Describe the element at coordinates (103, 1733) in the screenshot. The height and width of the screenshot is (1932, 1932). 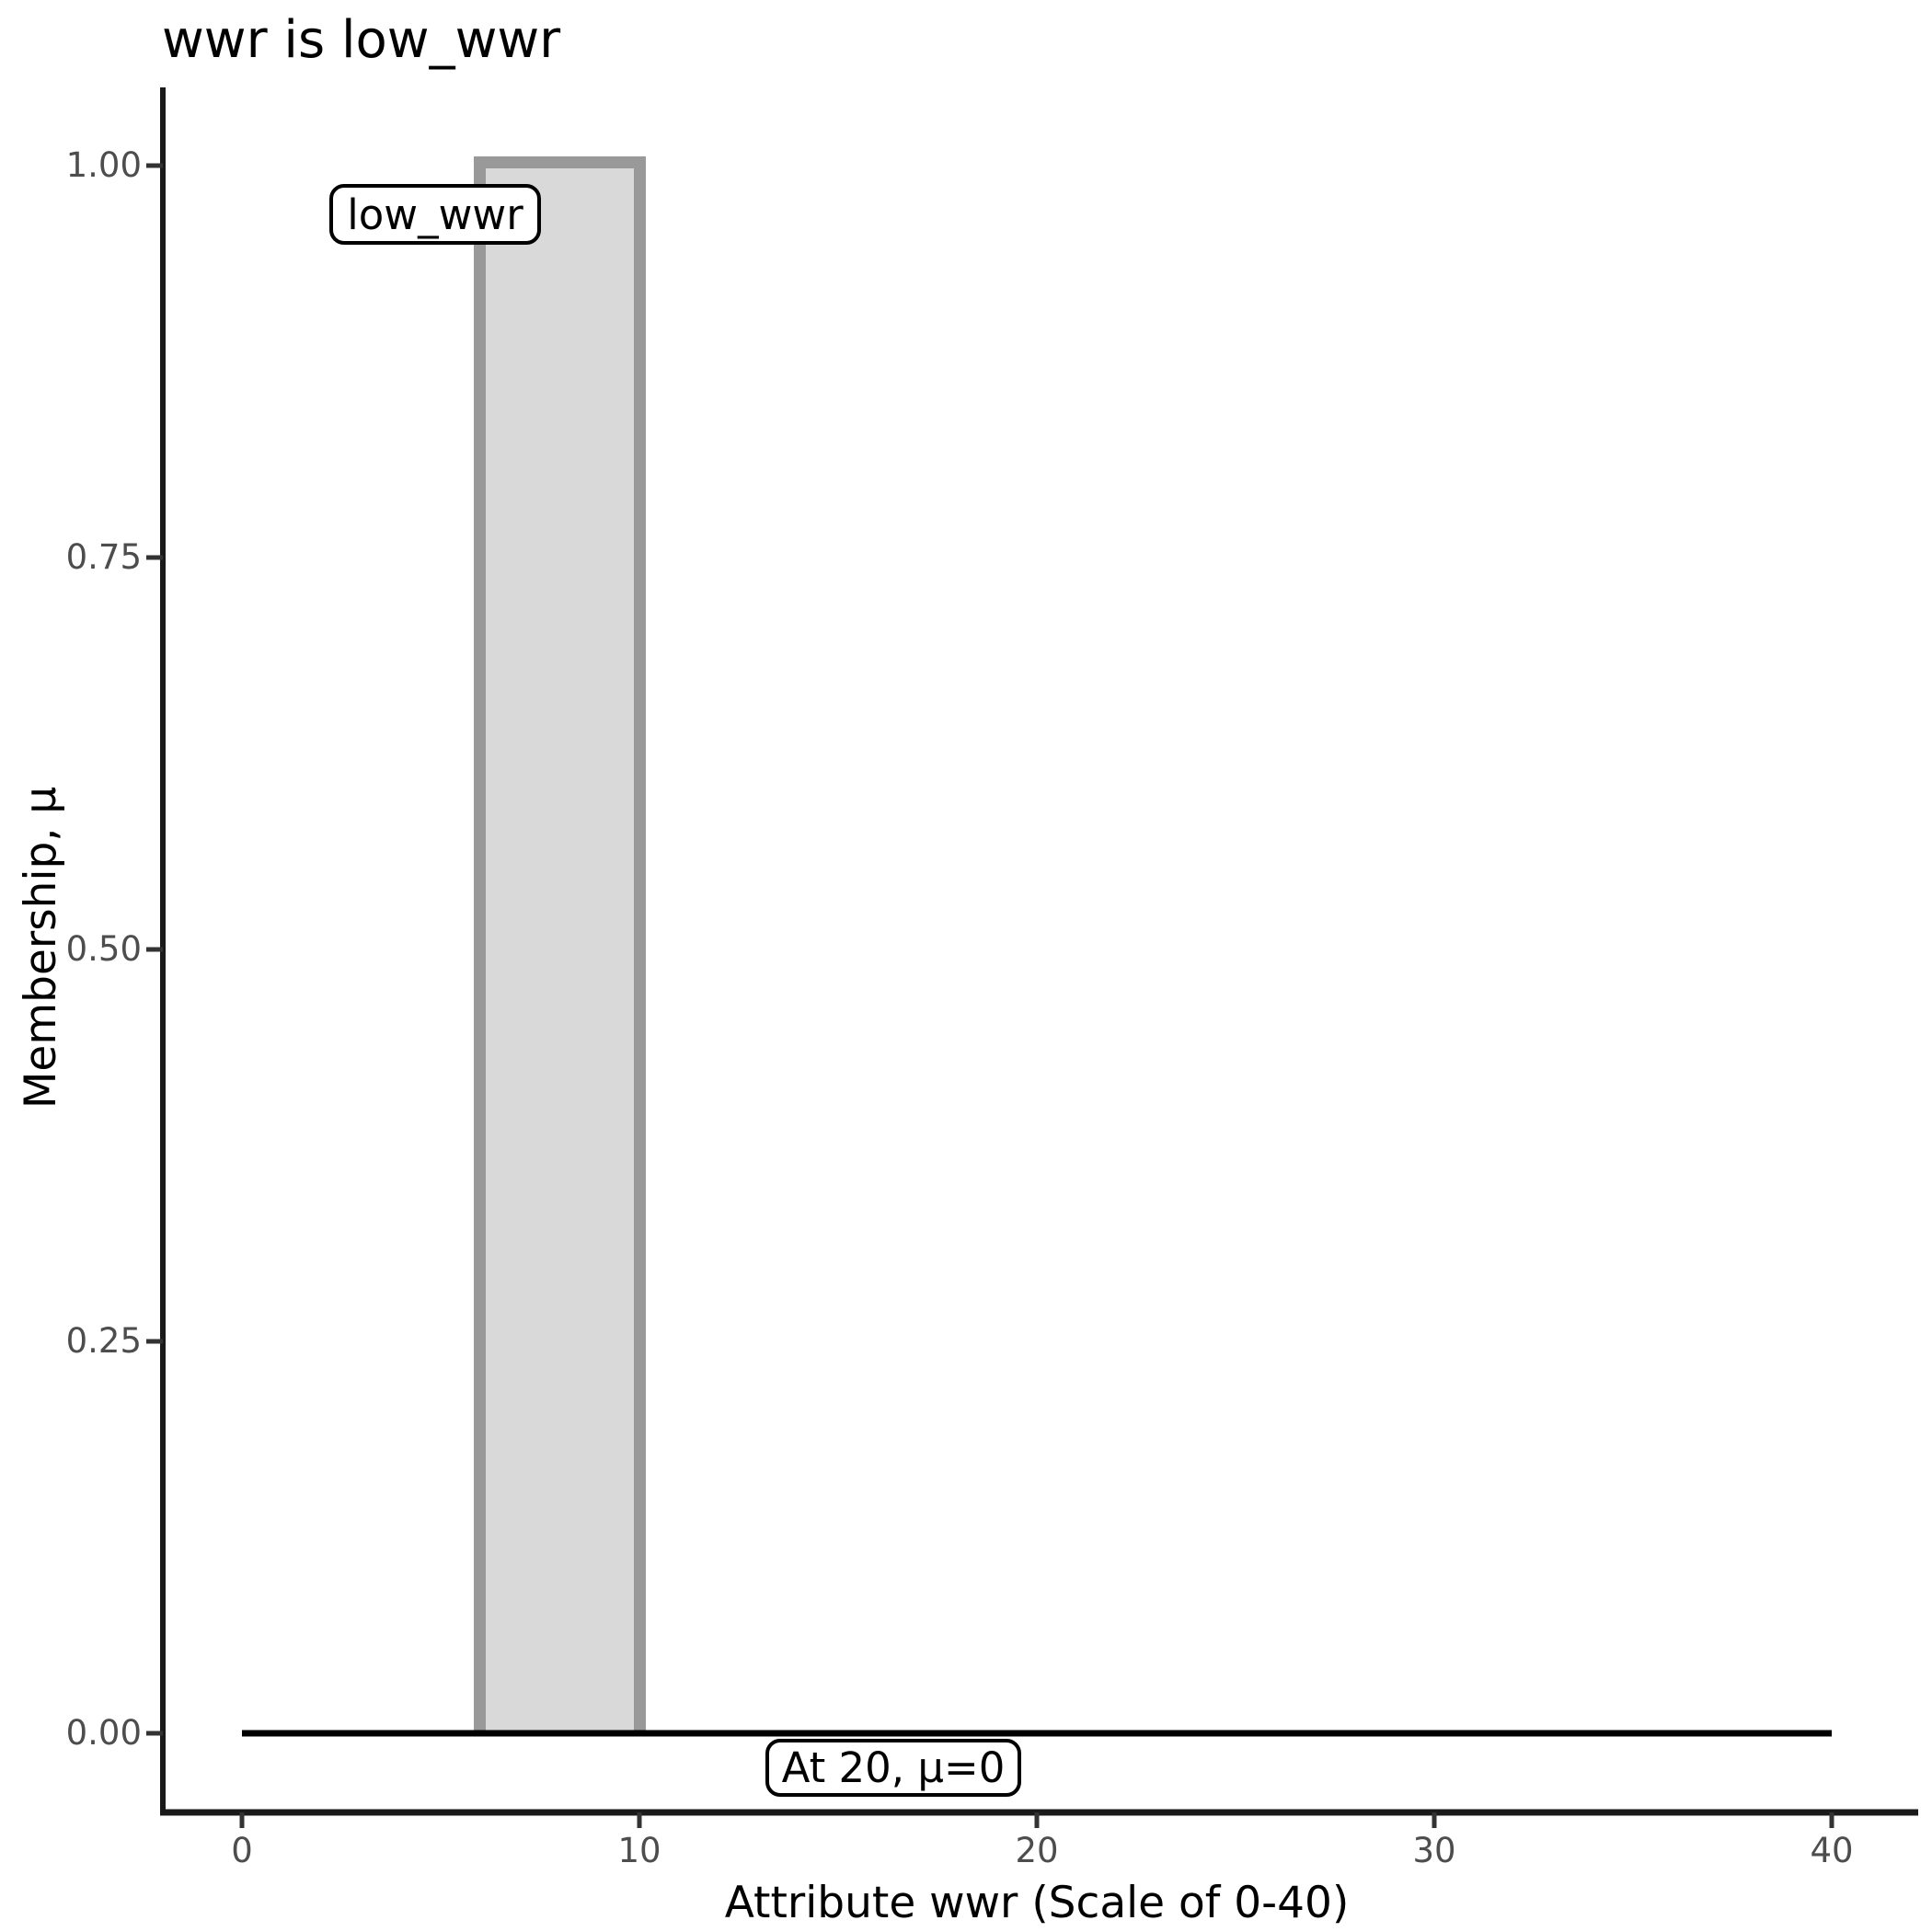
I see `y-tick-label-0.00: 0.00` at that location.